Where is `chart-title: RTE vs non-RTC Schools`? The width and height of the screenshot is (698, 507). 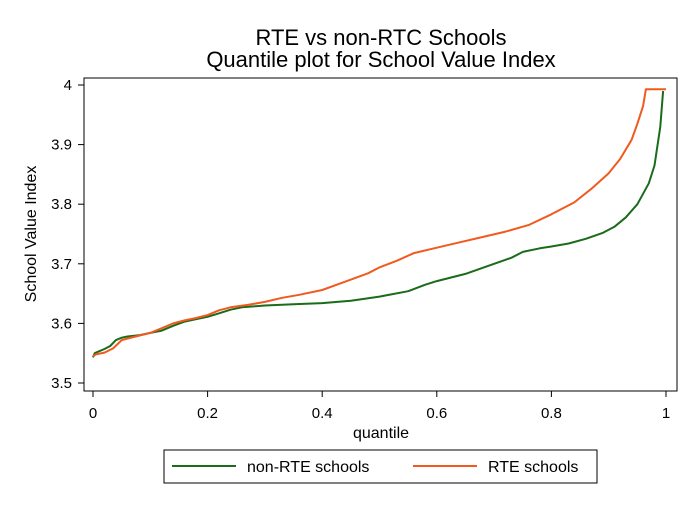 chart-title: RTE vs non-RTC Schools is located at coordinates (380, 37).